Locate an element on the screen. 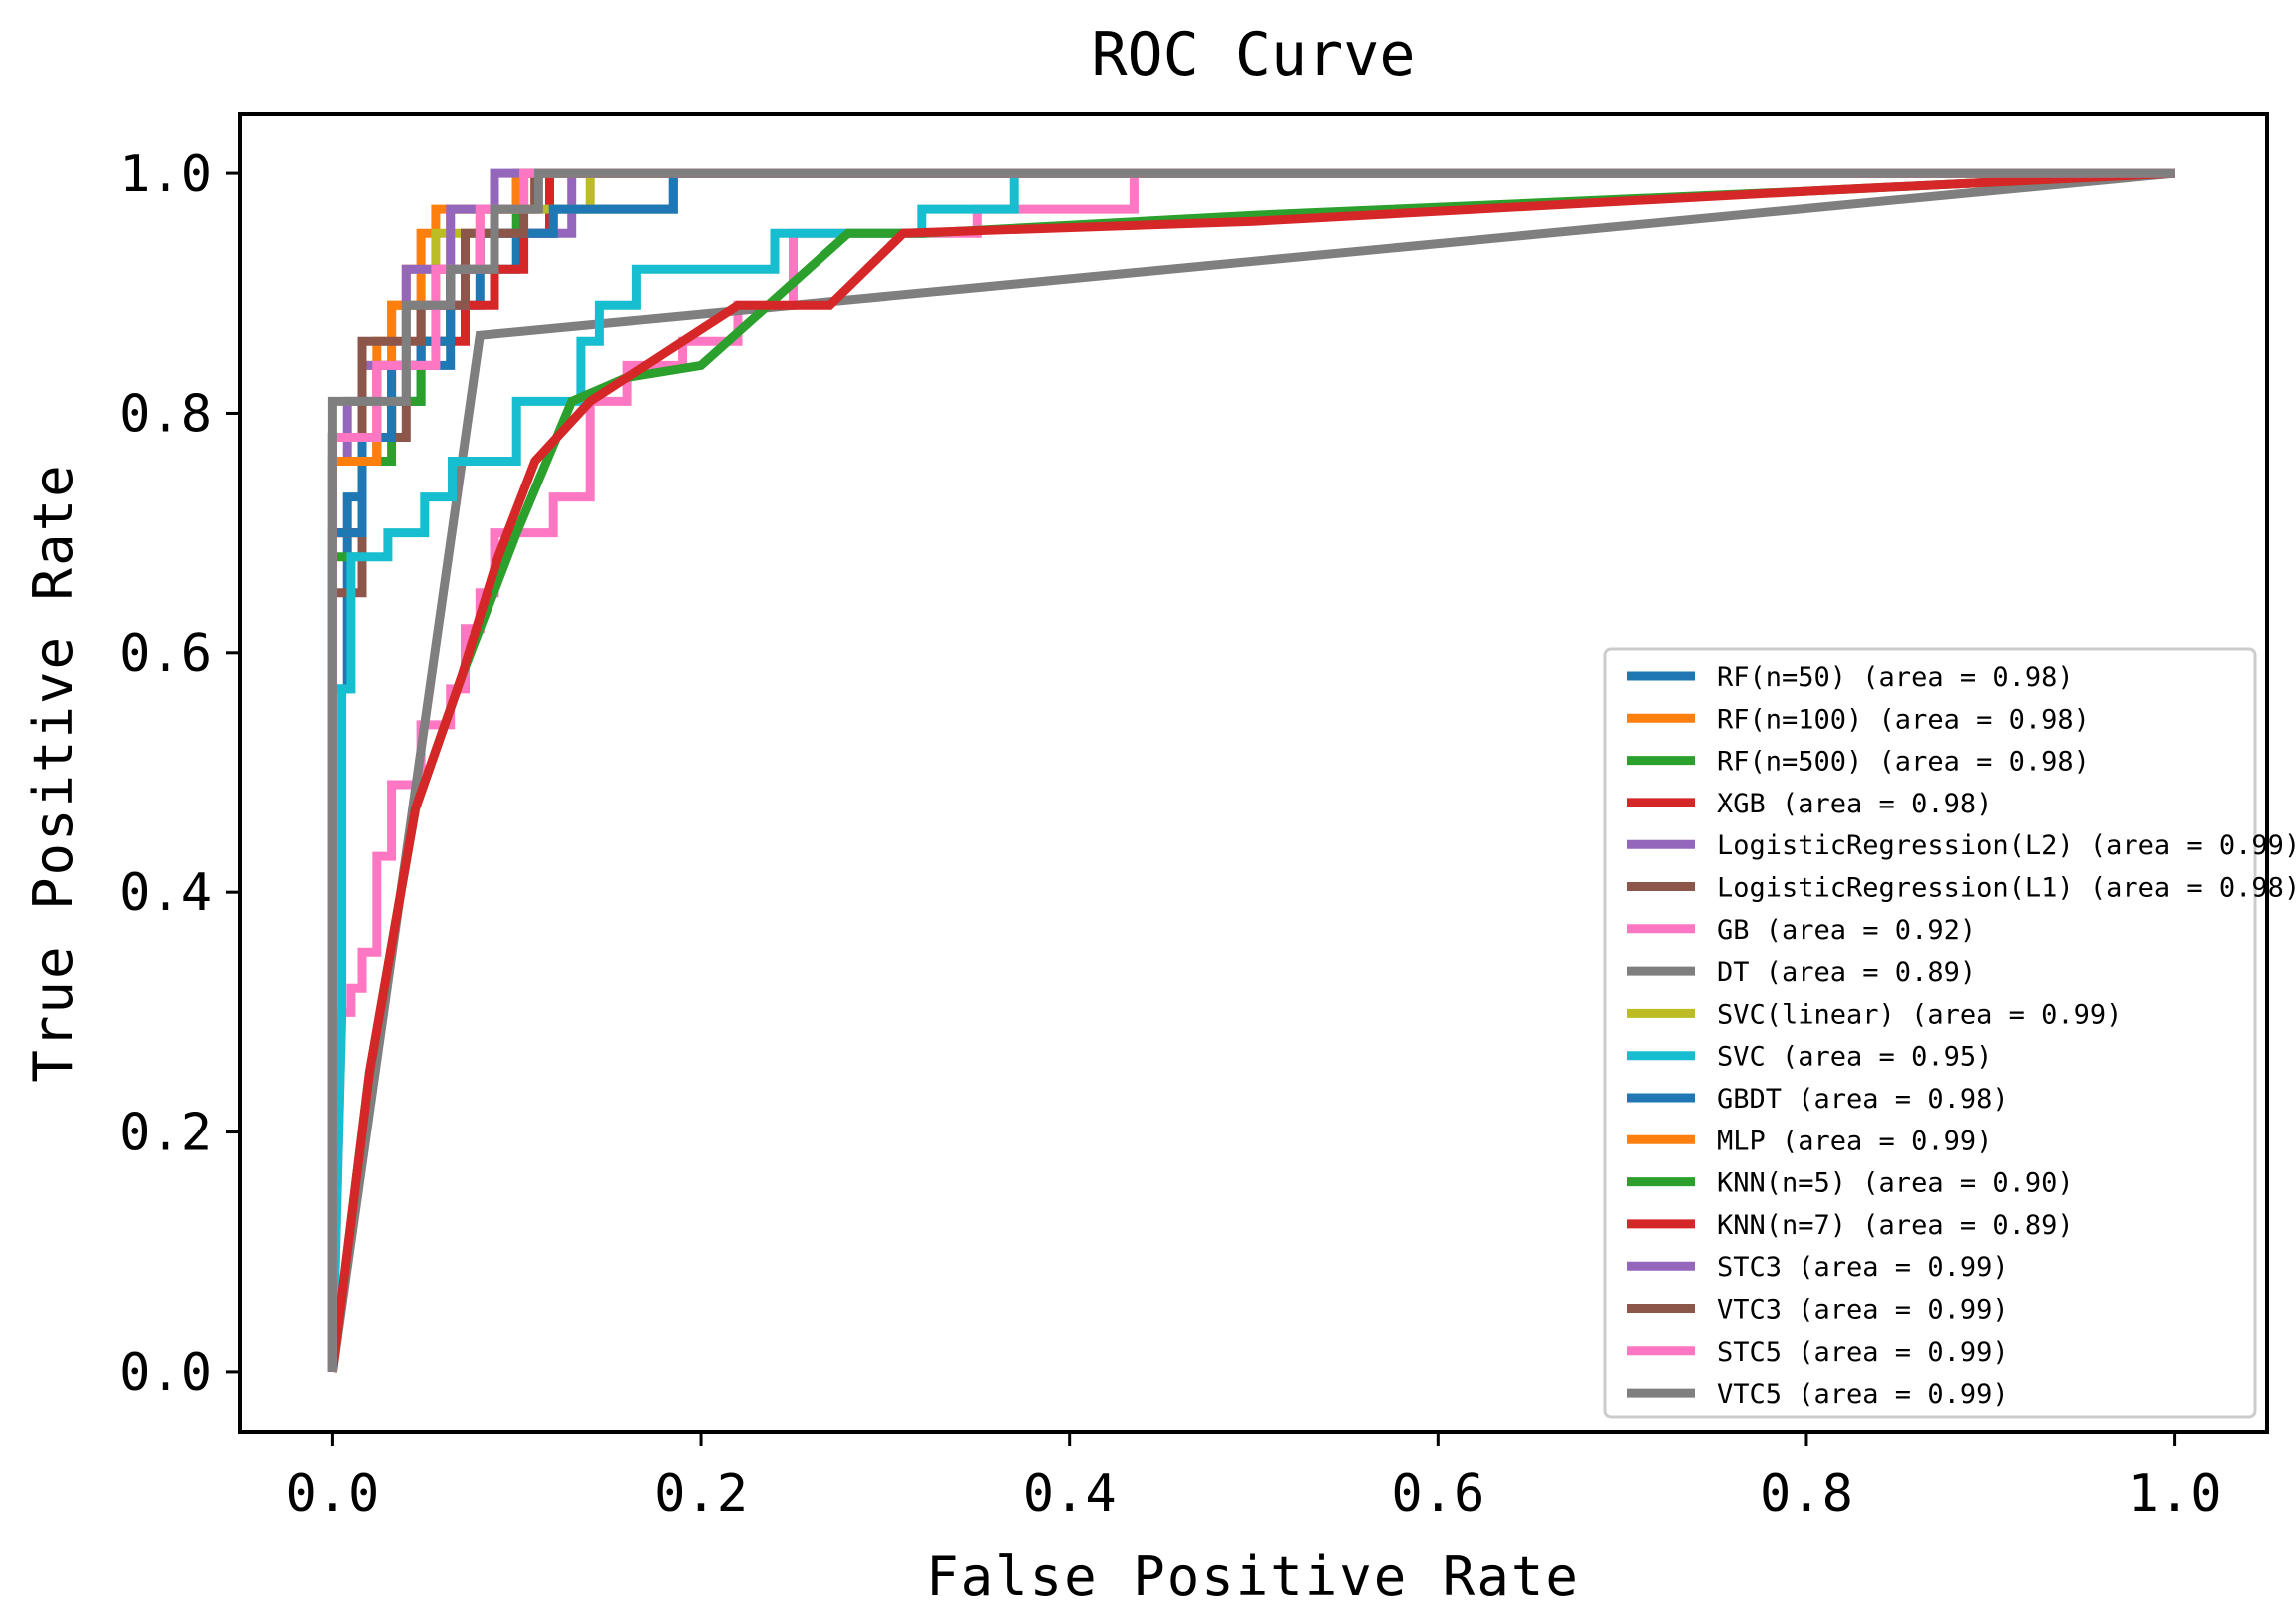 The width and height of the screenshot is (2296, 1614). x-tick-label: 0.2 is located at coordinates (701, 1494).